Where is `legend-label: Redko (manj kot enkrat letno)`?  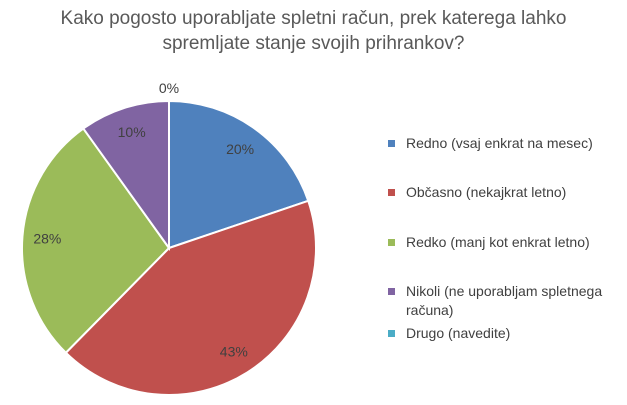 legend-label: Redko (manj kot enkrat letno) is located at coordinates (498, 242).